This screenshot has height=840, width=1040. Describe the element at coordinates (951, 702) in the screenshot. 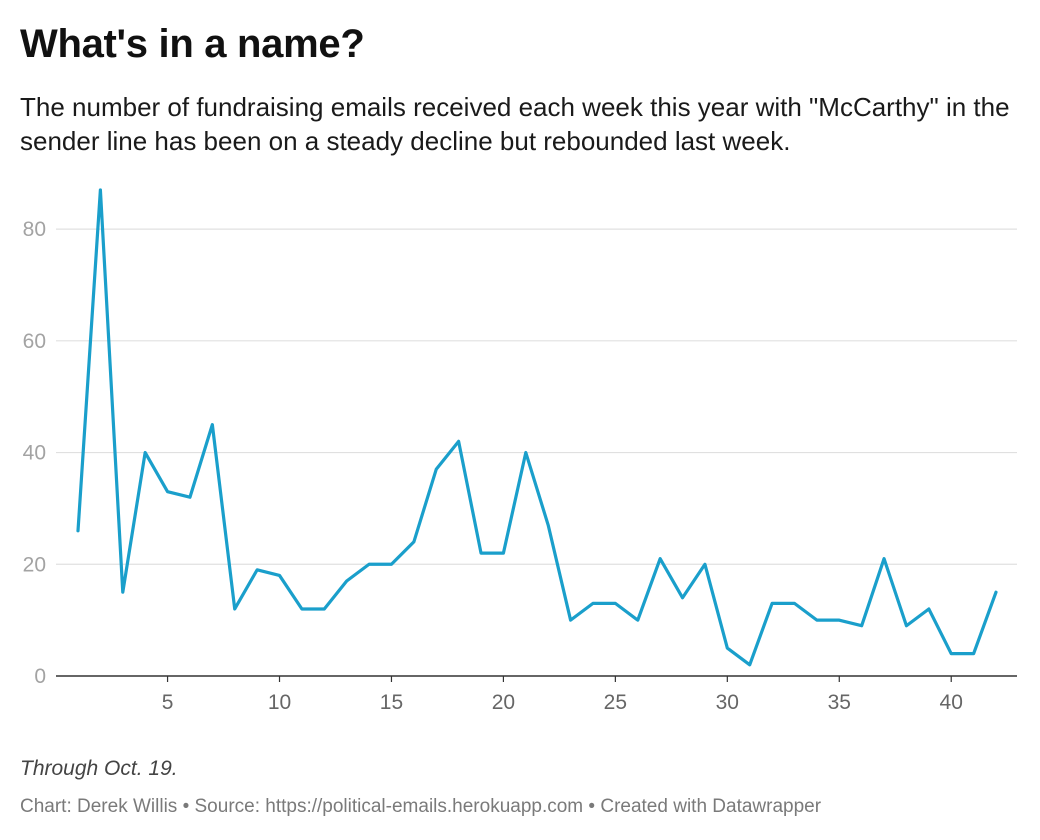

I see `x-tick-label: 40` at that location.